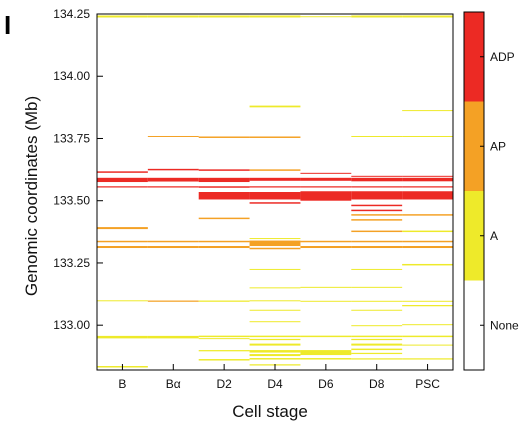  What do you see at coordinates (498, 146) in the screenshot?
I see `colorbar-label: AP` at bounding box center [498, 146].